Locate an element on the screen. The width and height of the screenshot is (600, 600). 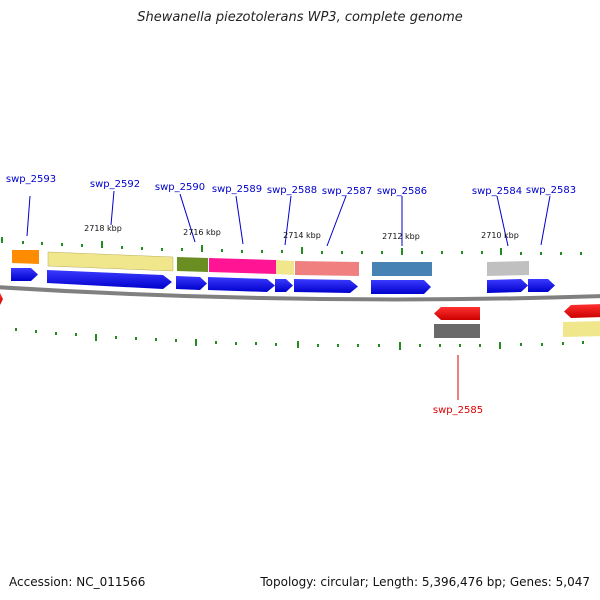
ruler-label: 2718 kbp is located at coordinates (103, 228).